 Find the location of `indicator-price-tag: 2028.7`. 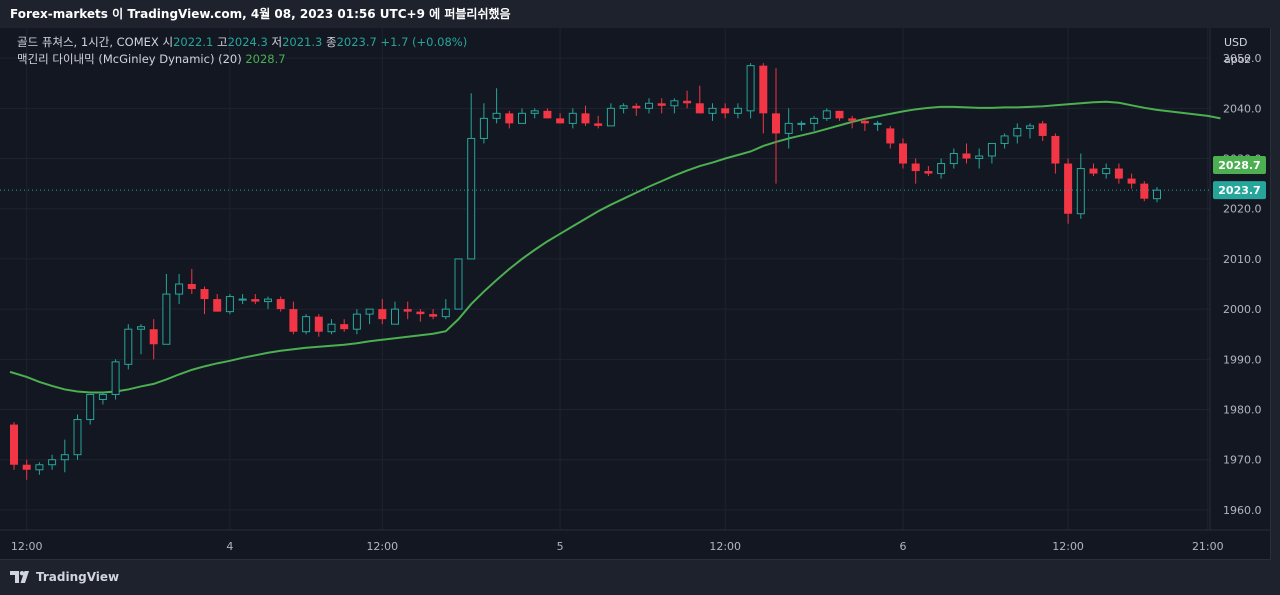

indicator-price-tag: 2028.7 is located at coordinates (1239, 165).